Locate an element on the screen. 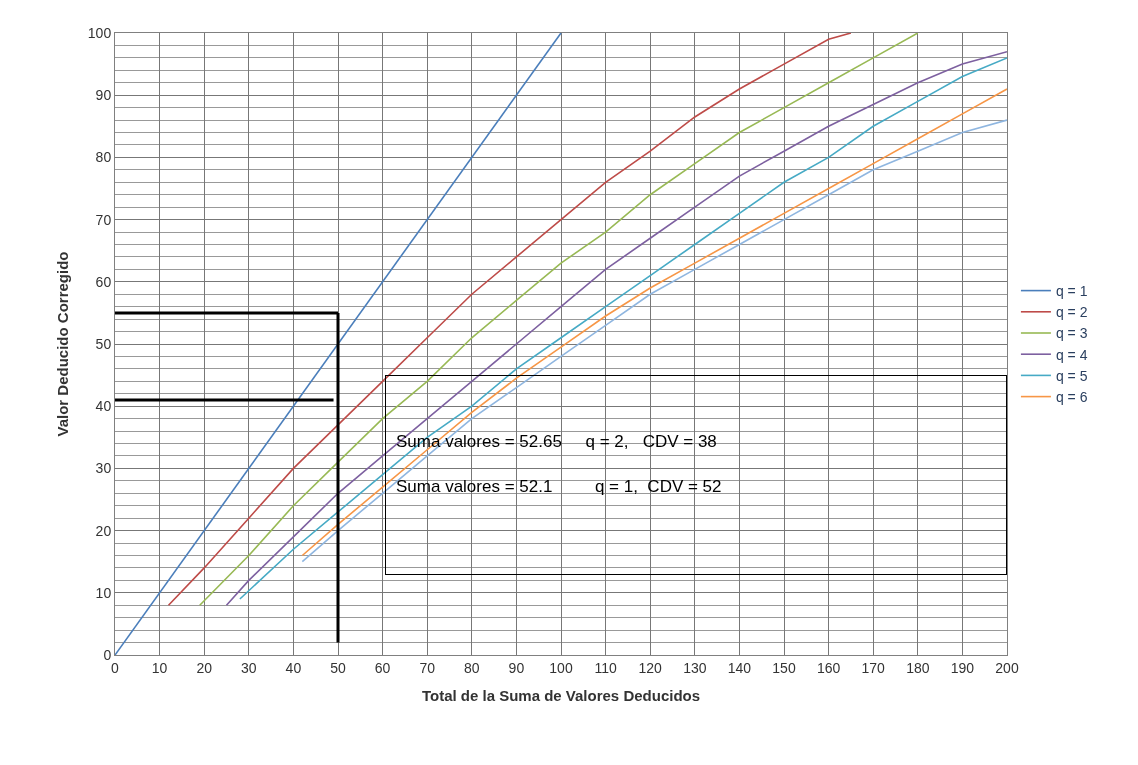  x-tick-label: 30 is located at coordinates (249, 667).